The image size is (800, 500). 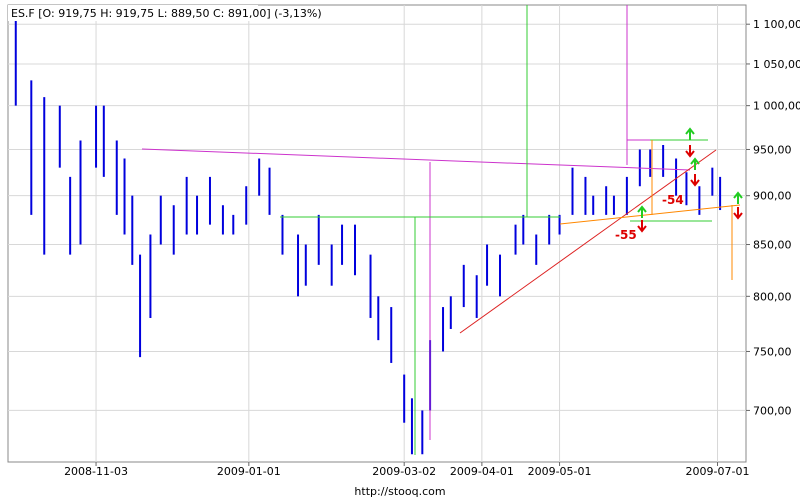 What do you see at coordinates (772, 245) in the screenshot?
I see `y-tick-label: 850,00` at bounding box center [772, 245].